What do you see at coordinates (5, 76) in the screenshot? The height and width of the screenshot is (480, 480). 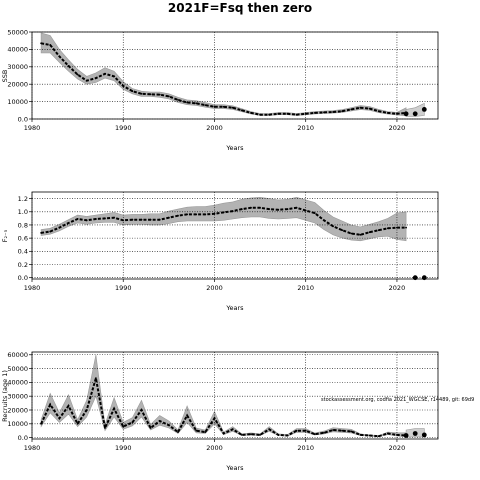 I see `y-axis-label: SSB` at bounding box center [5, 76].